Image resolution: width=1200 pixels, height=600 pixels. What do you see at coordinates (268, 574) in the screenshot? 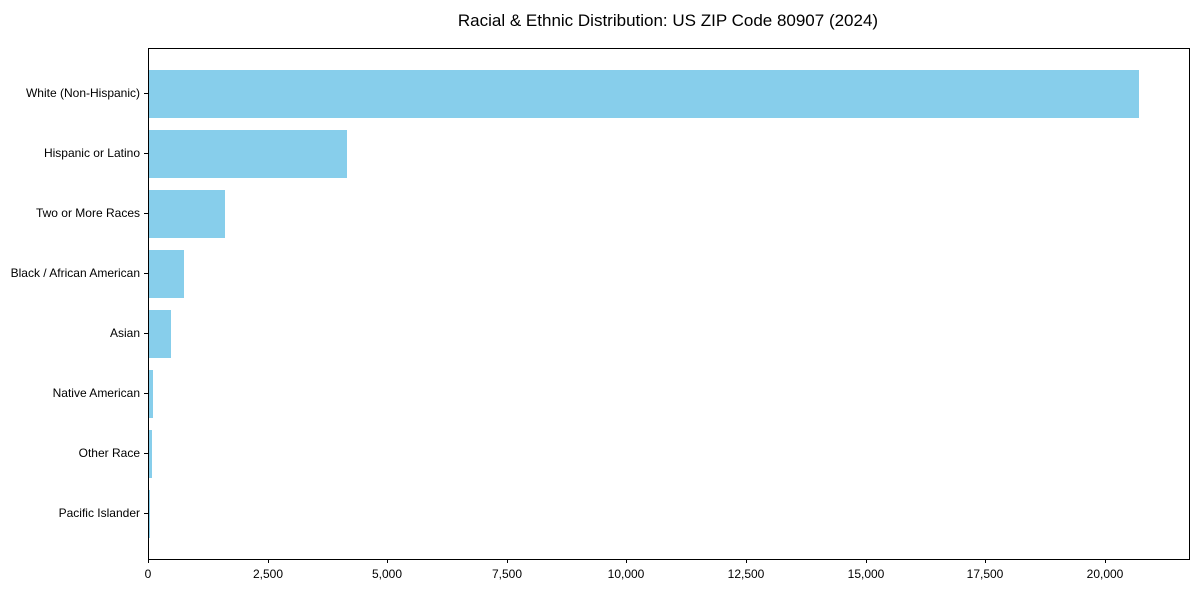
I see `x-tick-label: 2,500` at bounding box center [268, 574].